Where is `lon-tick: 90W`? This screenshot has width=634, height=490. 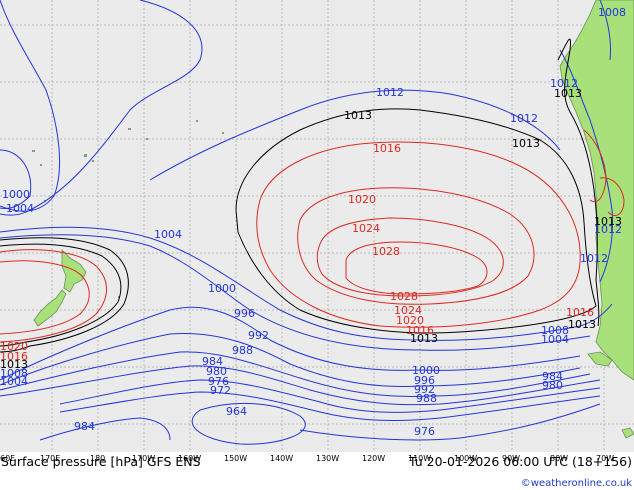 lon-tick: 90W is located at coordinates (511, 458).